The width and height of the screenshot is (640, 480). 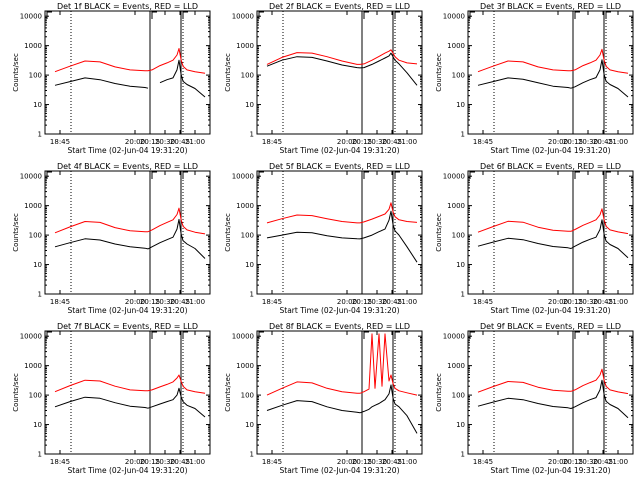 I want to click on chart-title: Det 9f BLACK = Events, RED = LLD, so click(x=550, y=326).